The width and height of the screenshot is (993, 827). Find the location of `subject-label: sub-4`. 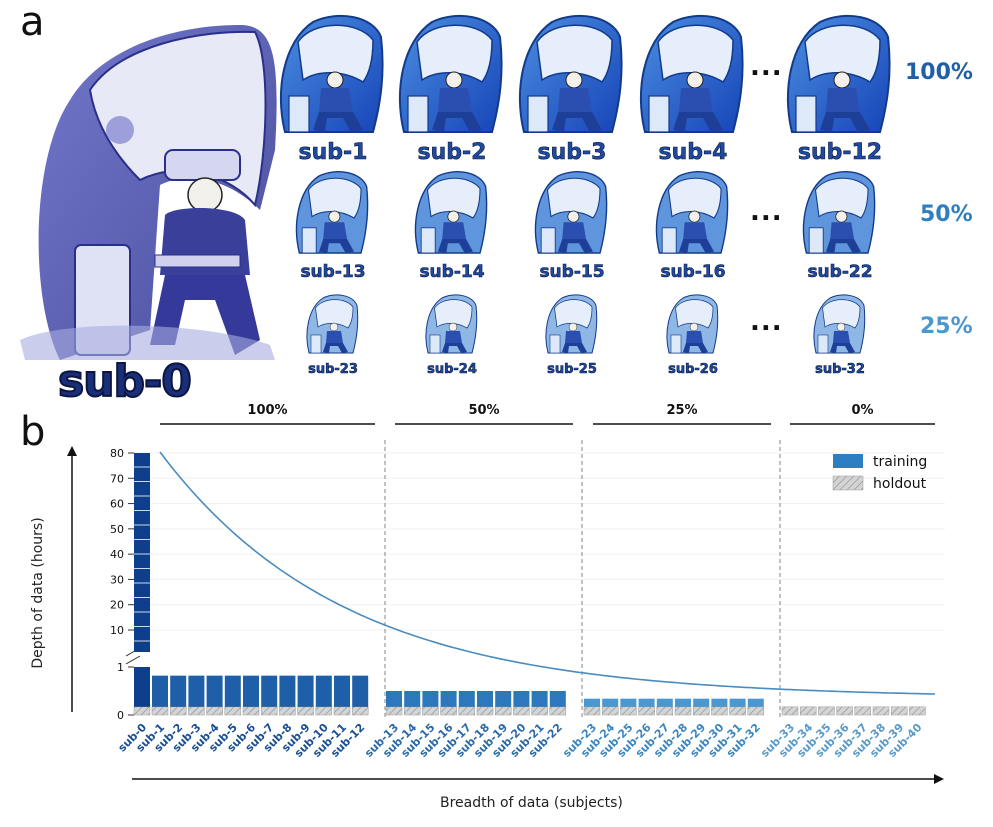

subject-label: sub-4 is located at coordinates (693, 153).